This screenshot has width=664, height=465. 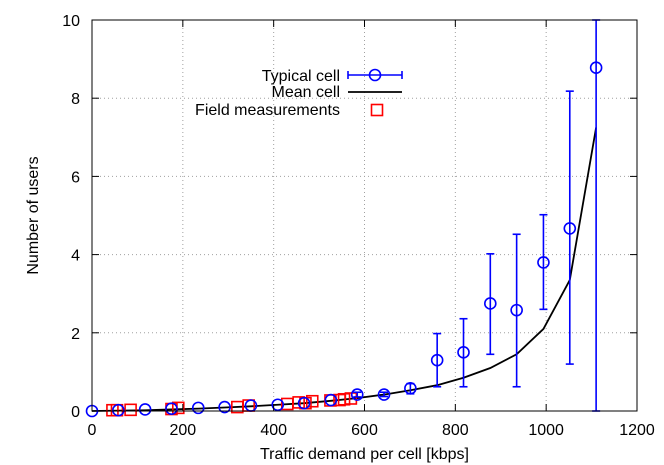 I want to click on legend-sample-typical-cell, so click(x=375, y=75).